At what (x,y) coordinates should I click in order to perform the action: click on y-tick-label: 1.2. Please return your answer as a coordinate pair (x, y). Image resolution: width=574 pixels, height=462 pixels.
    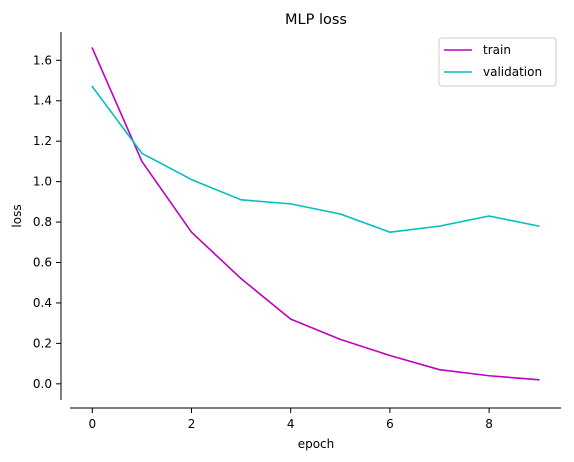
    Looking at the image, I should click on (42, 141).